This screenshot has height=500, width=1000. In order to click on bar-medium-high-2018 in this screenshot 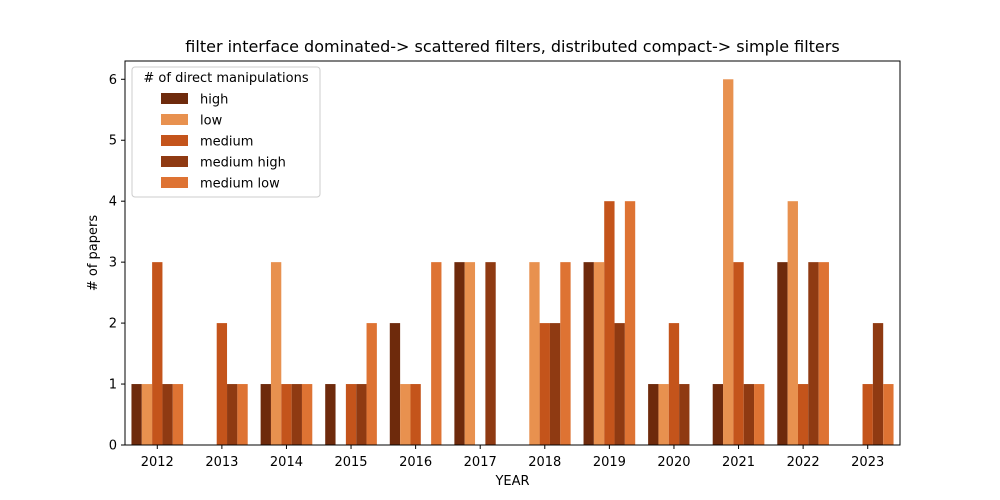, I will do `click(555, 384)`.